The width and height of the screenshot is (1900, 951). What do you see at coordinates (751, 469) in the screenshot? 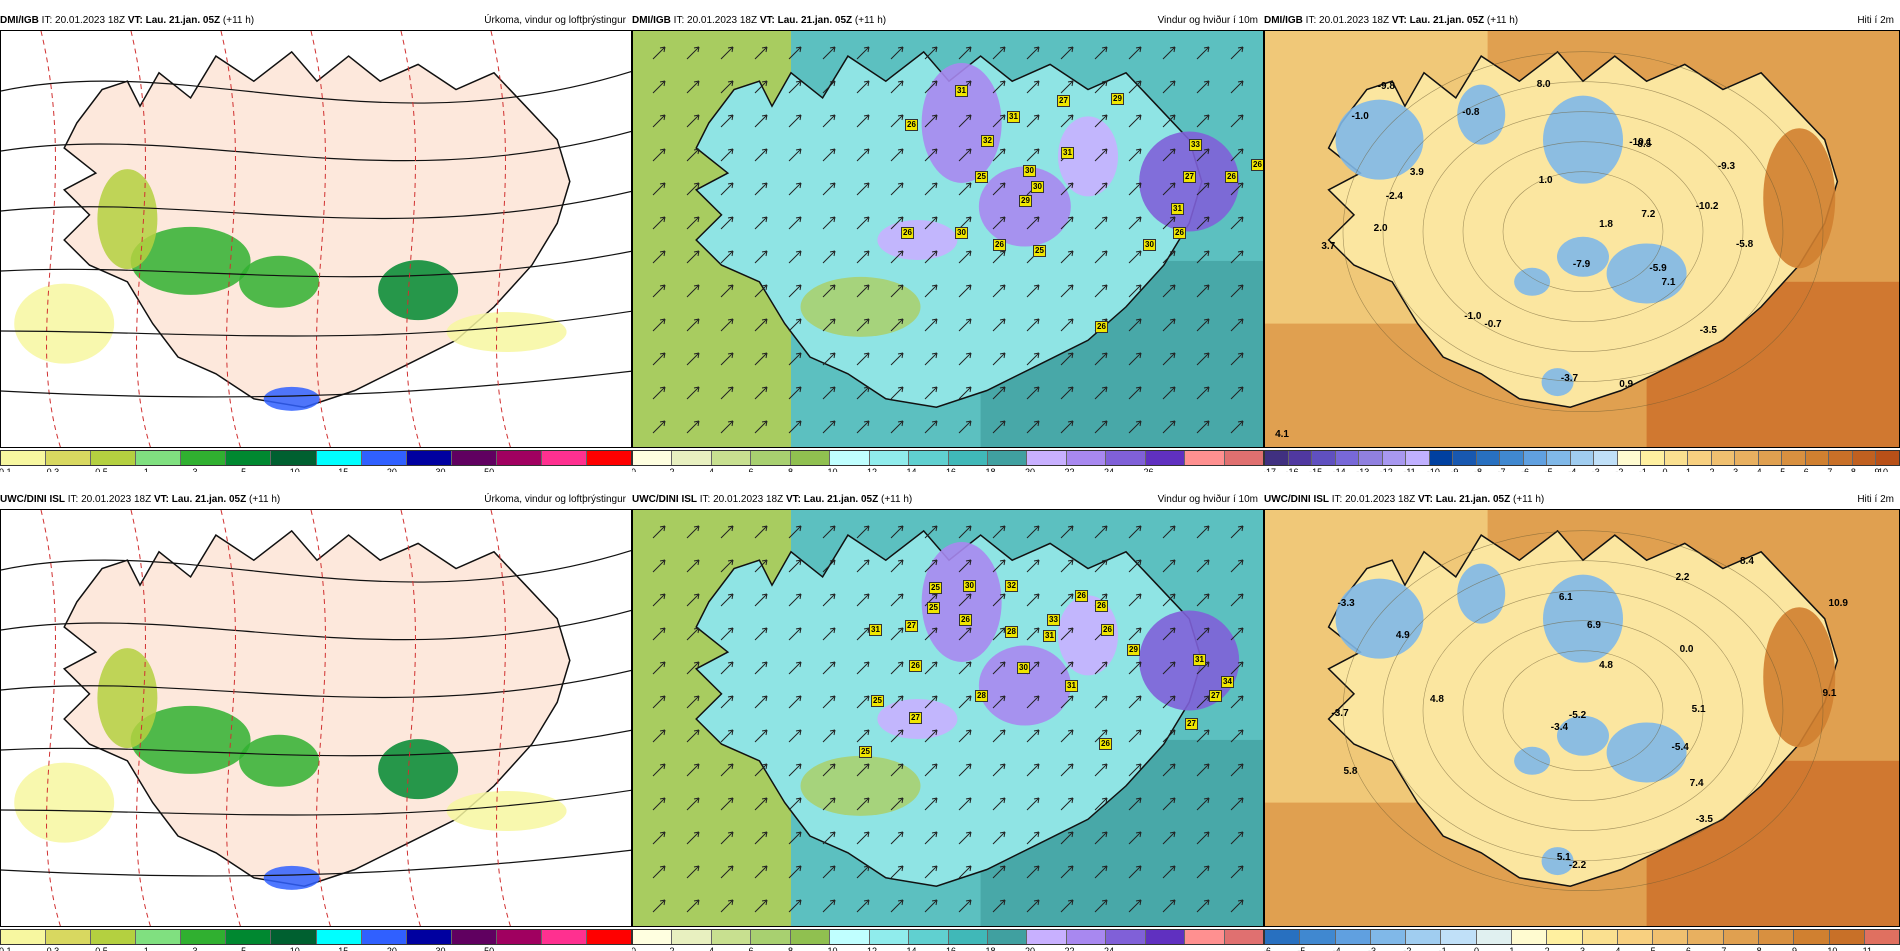
I see `scale-tick-label: 6` at bounding box center [751, 469].